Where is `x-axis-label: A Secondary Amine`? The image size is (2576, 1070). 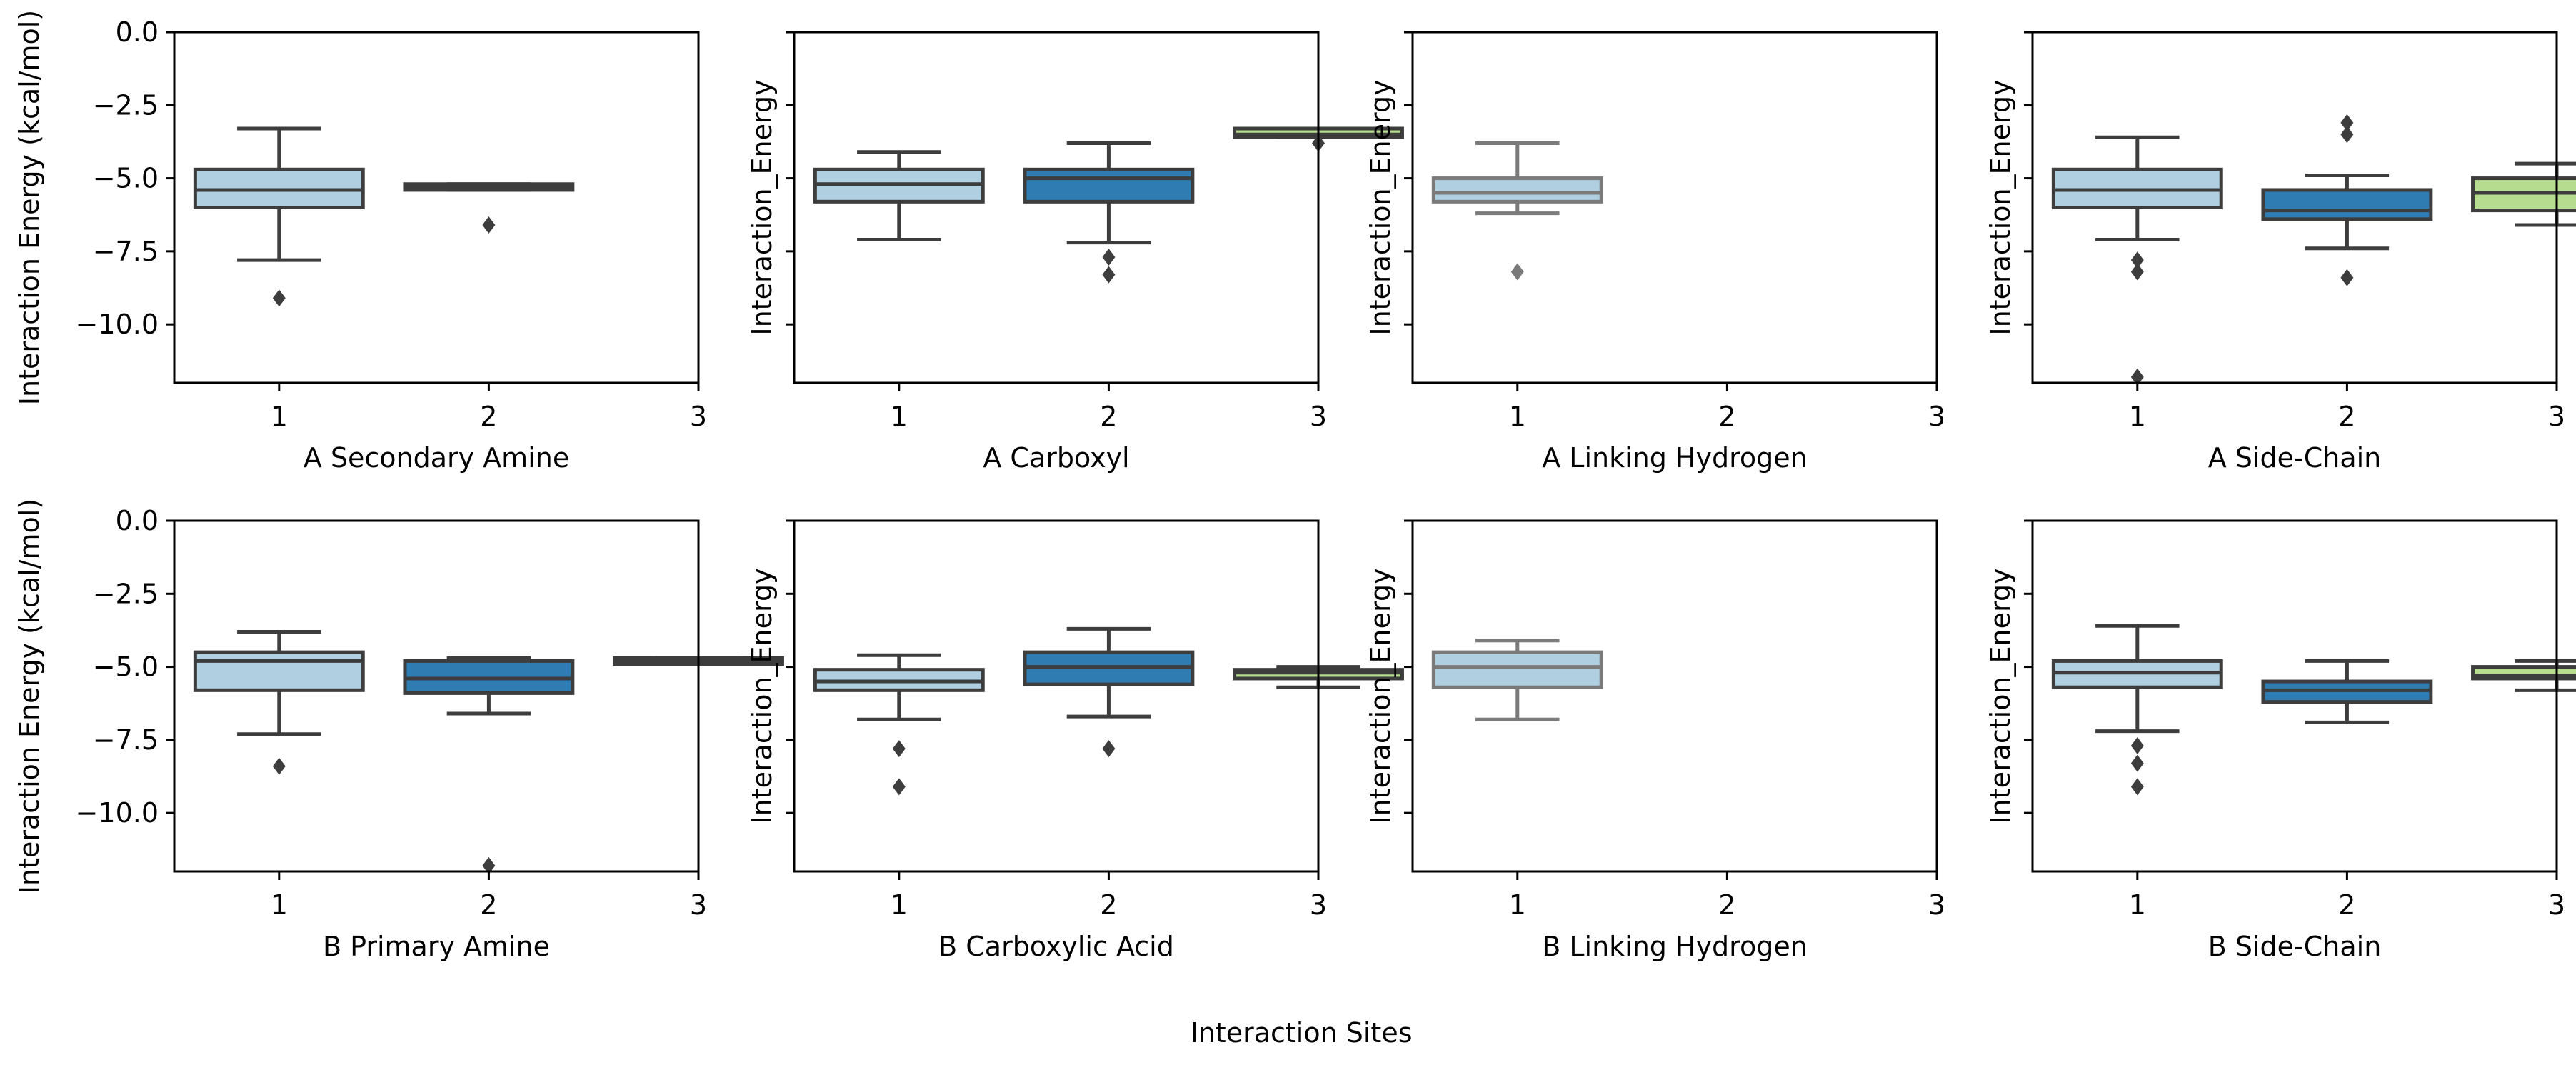
x-axis-label: A Secondary Amine is located at coordinates (436, 458).